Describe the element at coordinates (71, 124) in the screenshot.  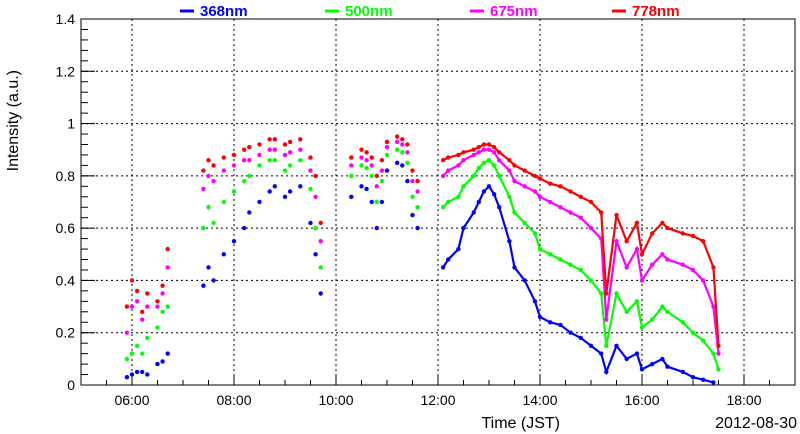
I see `y-tick-label: 1` at that location.